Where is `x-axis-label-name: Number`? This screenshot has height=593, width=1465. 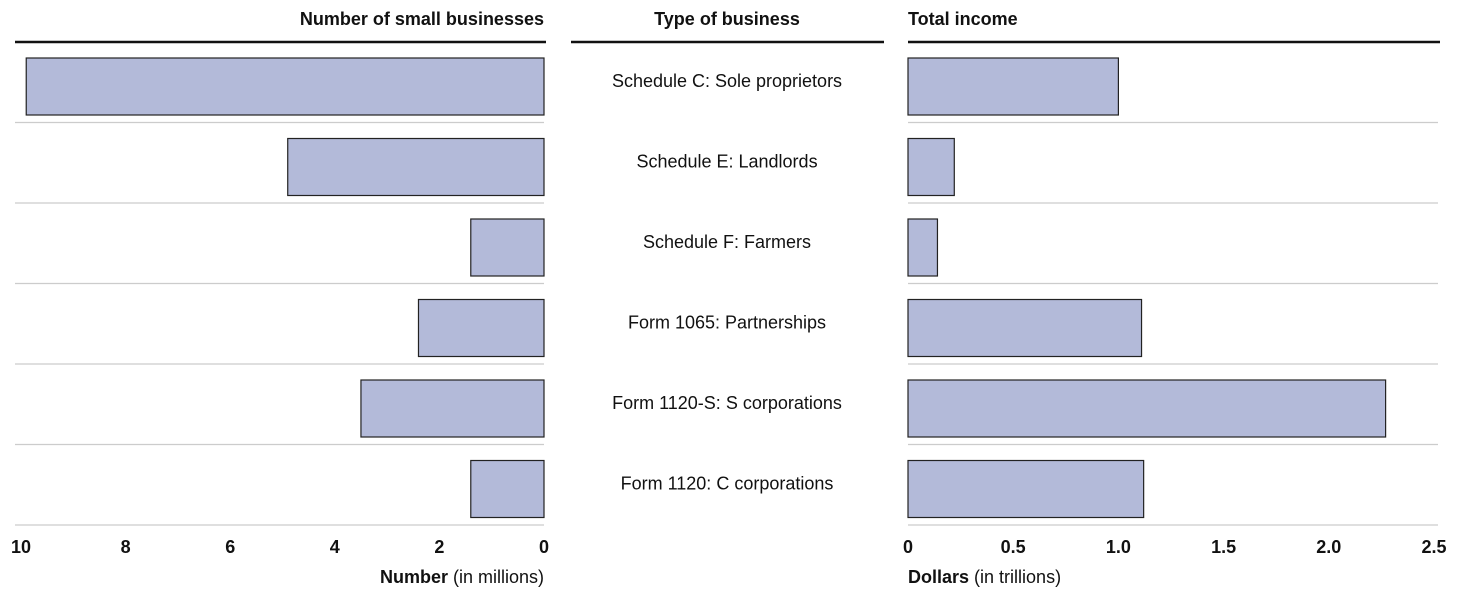 x-axis-label-name: Number is located at coordinates (414, 577).